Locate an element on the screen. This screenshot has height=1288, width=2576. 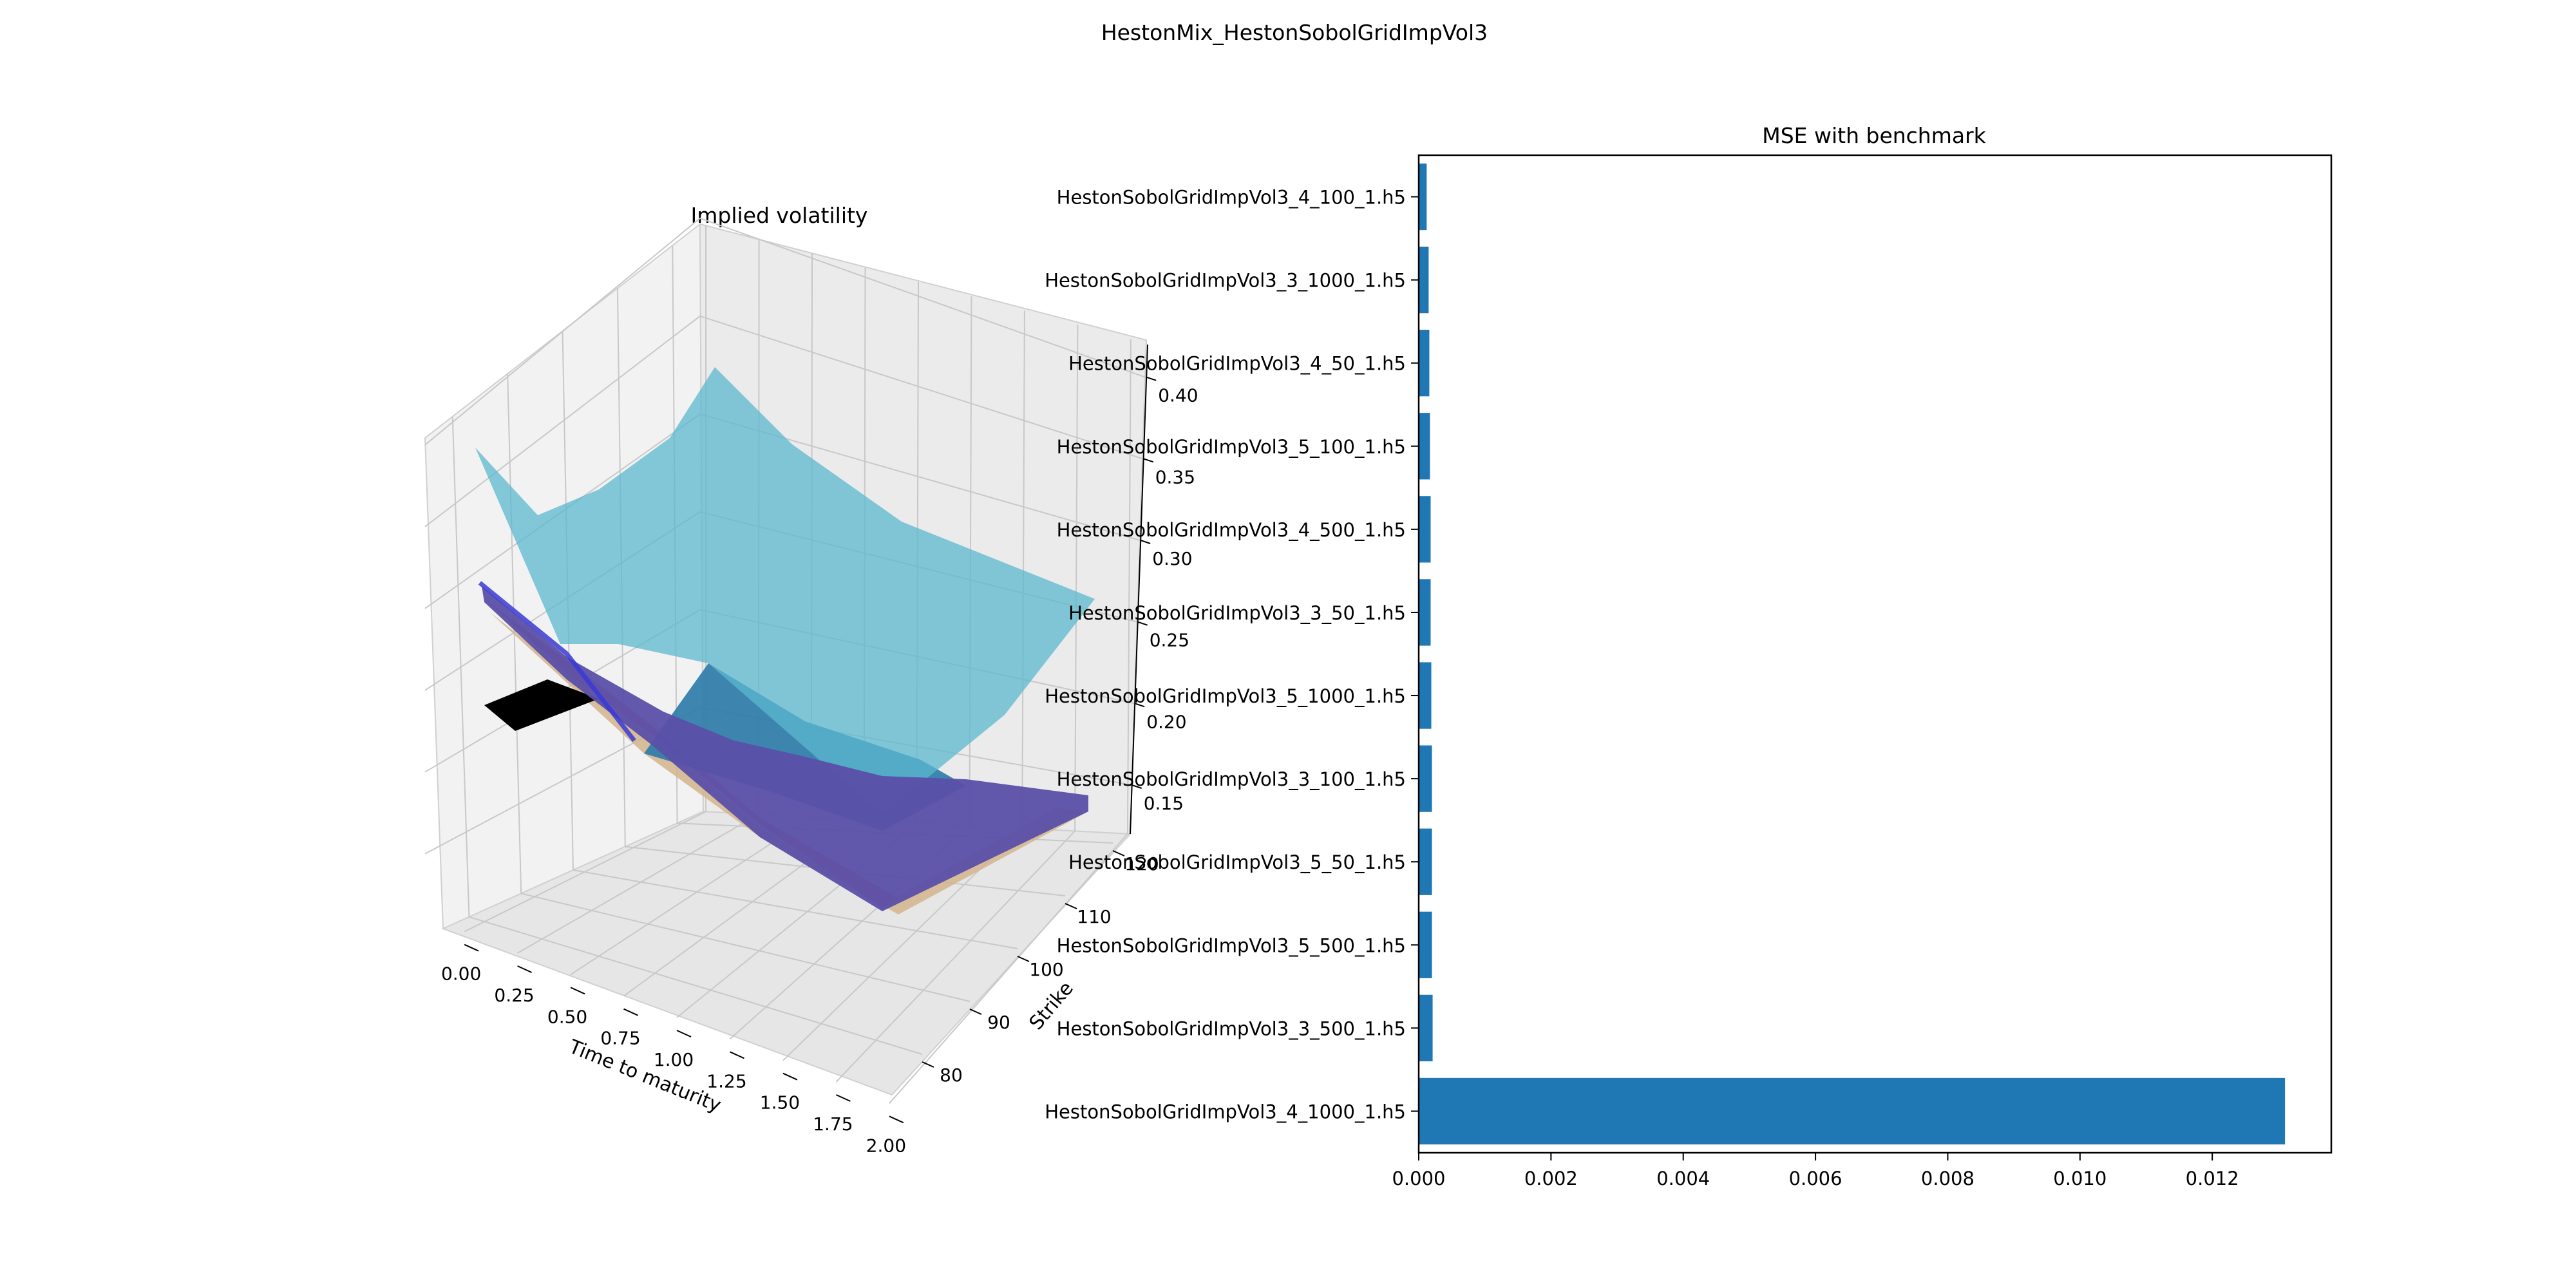
y-tick-label: 100 is located at coordinates (1046, 970).